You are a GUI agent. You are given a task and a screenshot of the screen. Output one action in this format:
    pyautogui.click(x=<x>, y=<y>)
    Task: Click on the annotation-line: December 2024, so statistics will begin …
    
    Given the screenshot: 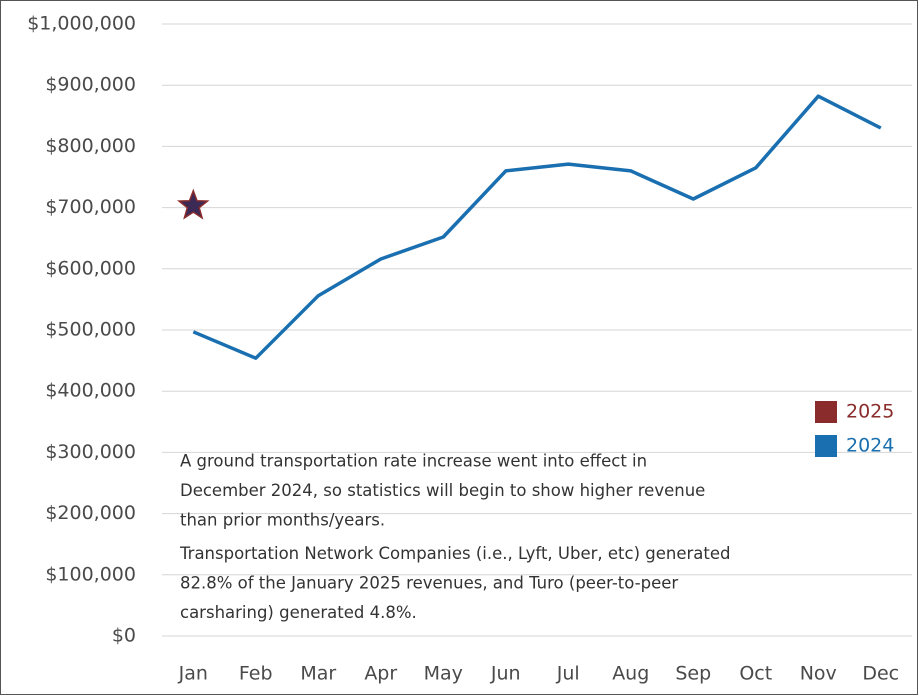 What is the action you would take?
    pyautogui.click(x=442, y=490)
    